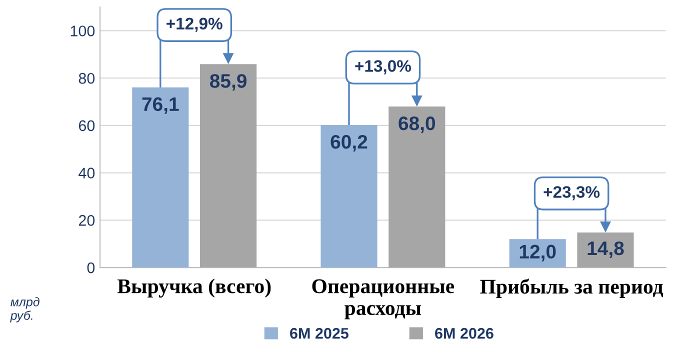 This screenshot has height=352, width=690. I want to click on y-tick-label: 100, so click(82, 31).